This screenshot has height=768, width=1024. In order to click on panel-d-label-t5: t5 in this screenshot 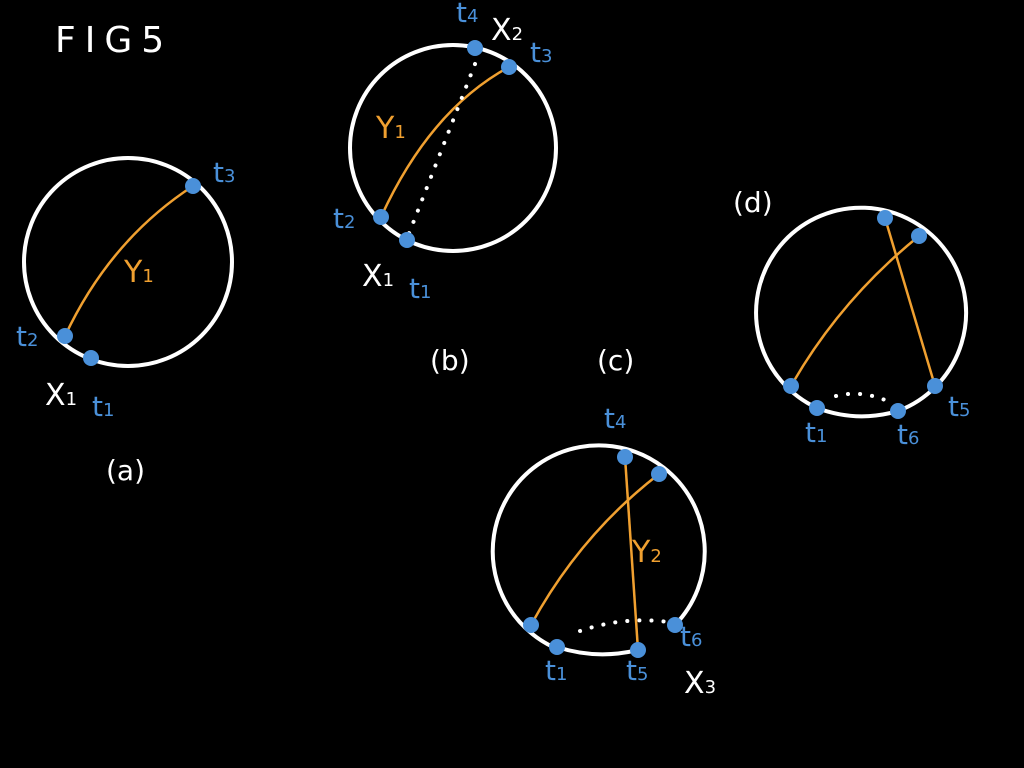, I will do `click(959, 406)`.